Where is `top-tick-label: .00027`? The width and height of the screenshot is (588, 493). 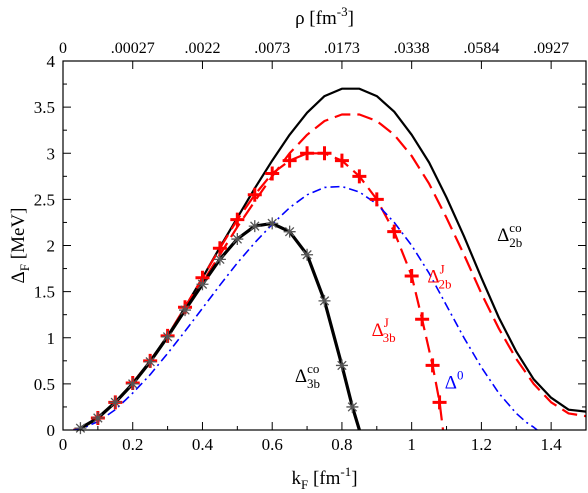 top-tick-label: .00027 is located at coordinates (133, 48).